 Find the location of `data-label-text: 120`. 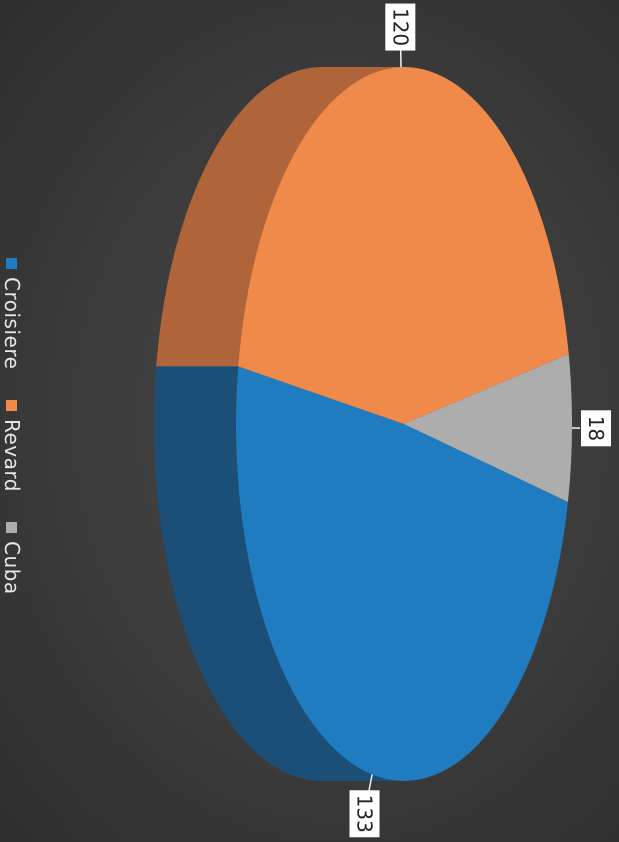

data-label-text: 120 is located at coordinates (400, 27).